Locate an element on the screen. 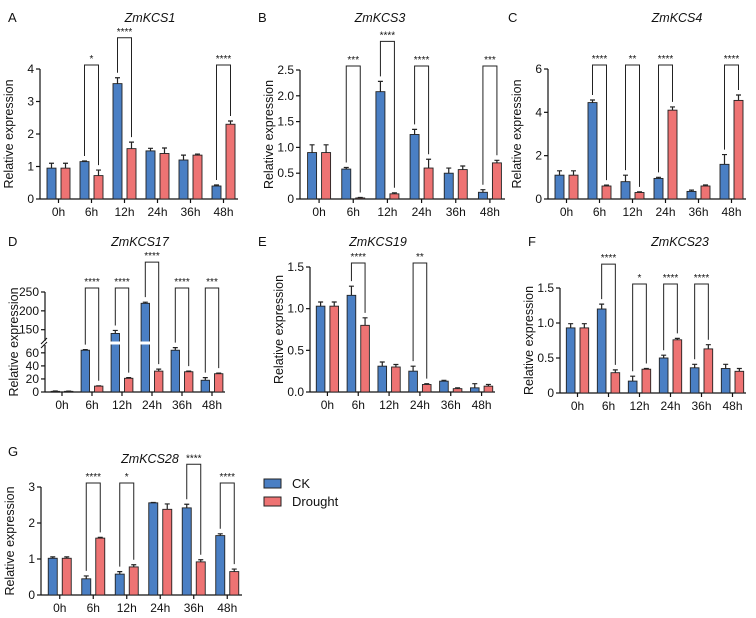  panel-title: ZmKCS3 is located at coordinates (380, 18).